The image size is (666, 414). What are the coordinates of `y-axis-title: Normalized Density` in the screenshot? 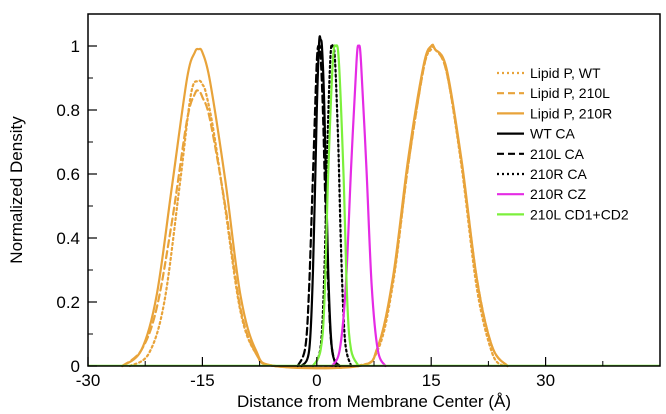 It's located at (16, 190).